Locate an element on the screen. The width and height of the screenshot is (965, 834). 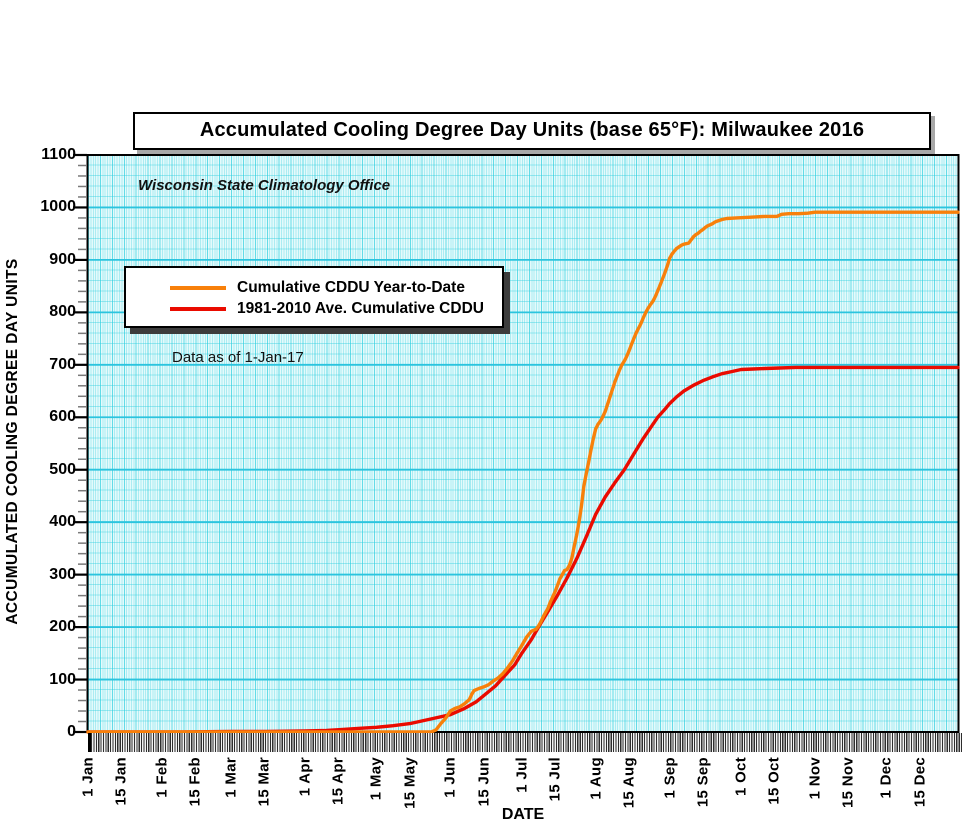
x-tick-label: 15 Feb is located at coordinates (195, 782).